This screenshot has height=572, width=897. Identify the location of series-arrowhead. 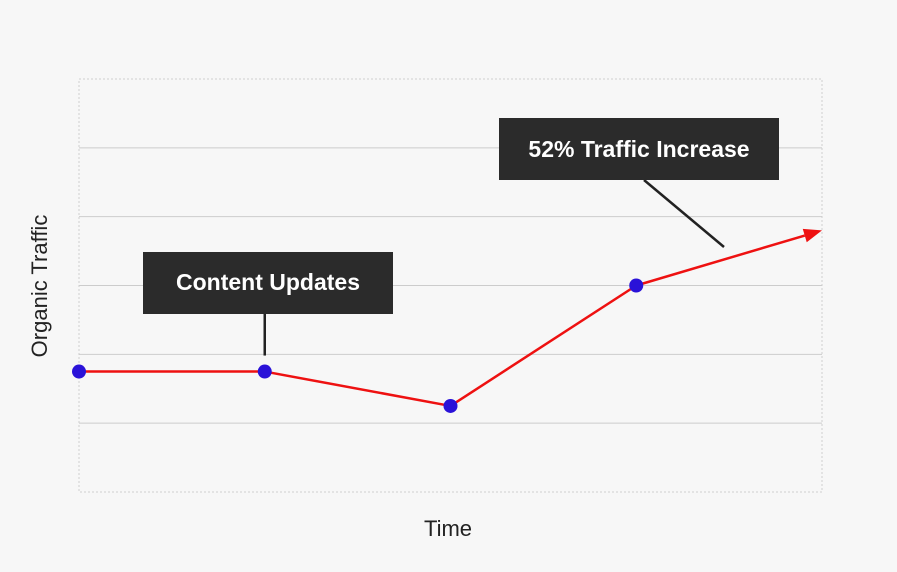
(812, 235).